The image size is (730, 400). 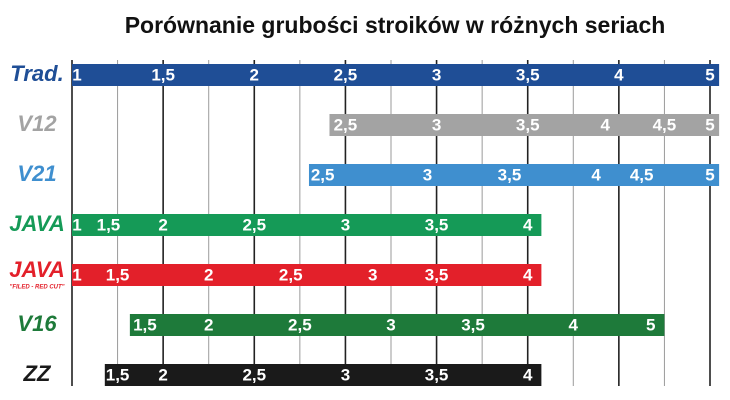 I want to click on series-note: "FILED - RED CUT", so click(x=36, y=288).